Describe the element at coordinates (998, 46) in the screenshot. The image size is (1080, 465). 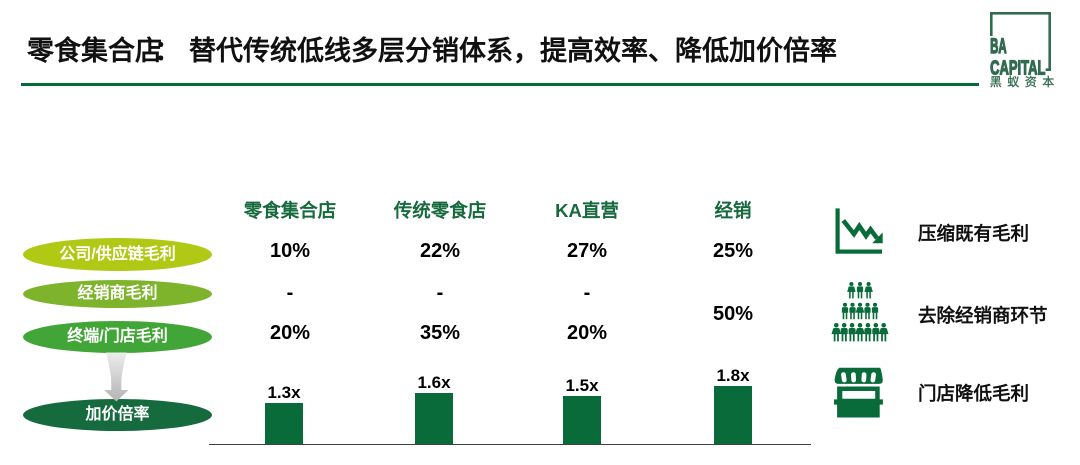
I see `svg-text: BA` at that location.